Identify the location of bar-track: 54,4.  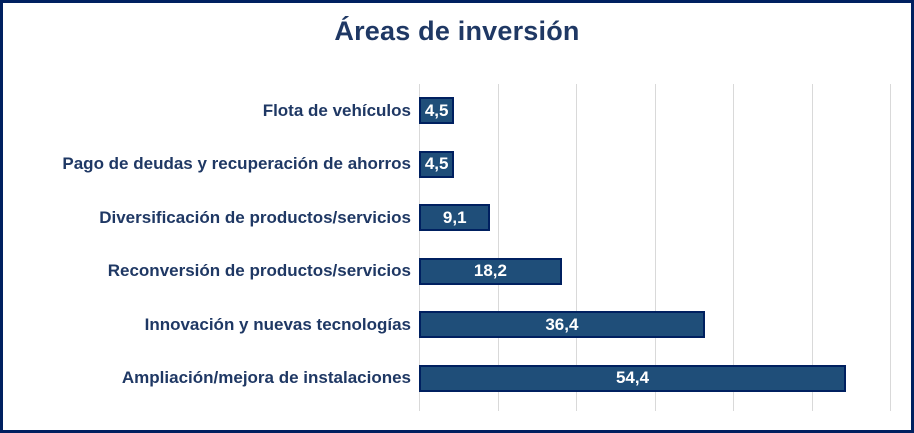
(654, 379).